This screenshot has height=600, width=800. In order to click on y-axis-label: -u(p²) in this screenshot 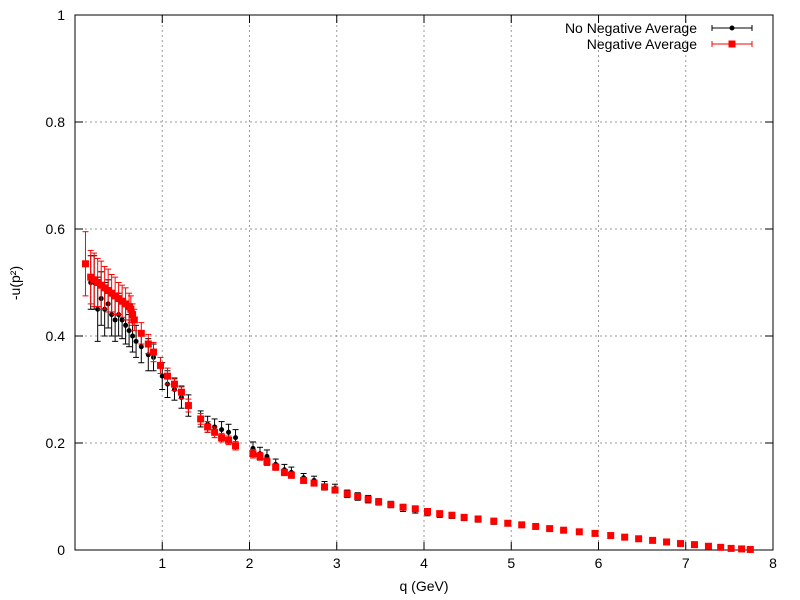, I will do `click(15, 283)`.